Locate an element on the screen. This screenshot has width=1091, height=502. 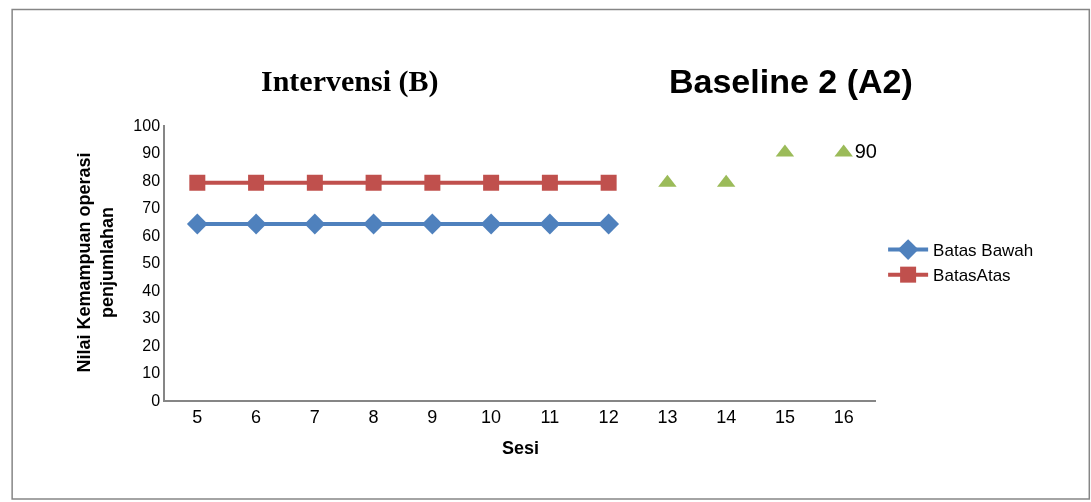
x-tick-label: 14 is located at coordinates (726, 417).